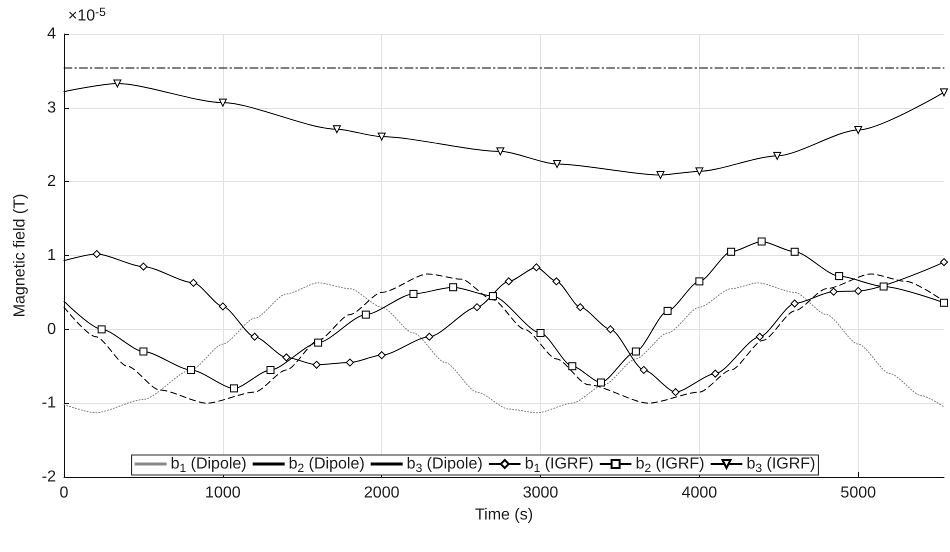 The width and height of the screenshot is (950, 552). Describe the element at coordinates (700, 493) in the screenshot. I see `x-tick-label: 4000` at that location.